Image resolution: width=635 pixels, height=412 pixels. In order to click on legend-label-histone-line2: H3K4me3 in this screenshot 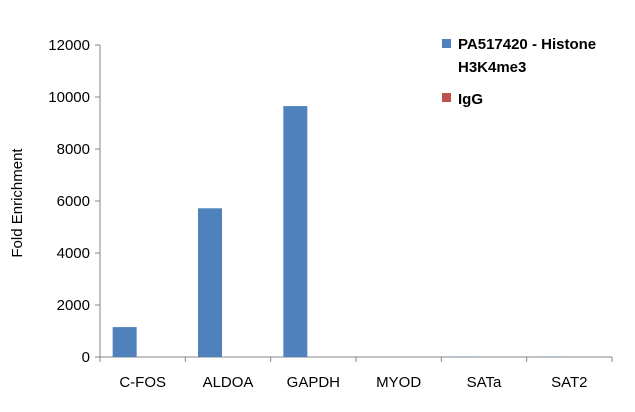, I will do `click(492, 67)`.